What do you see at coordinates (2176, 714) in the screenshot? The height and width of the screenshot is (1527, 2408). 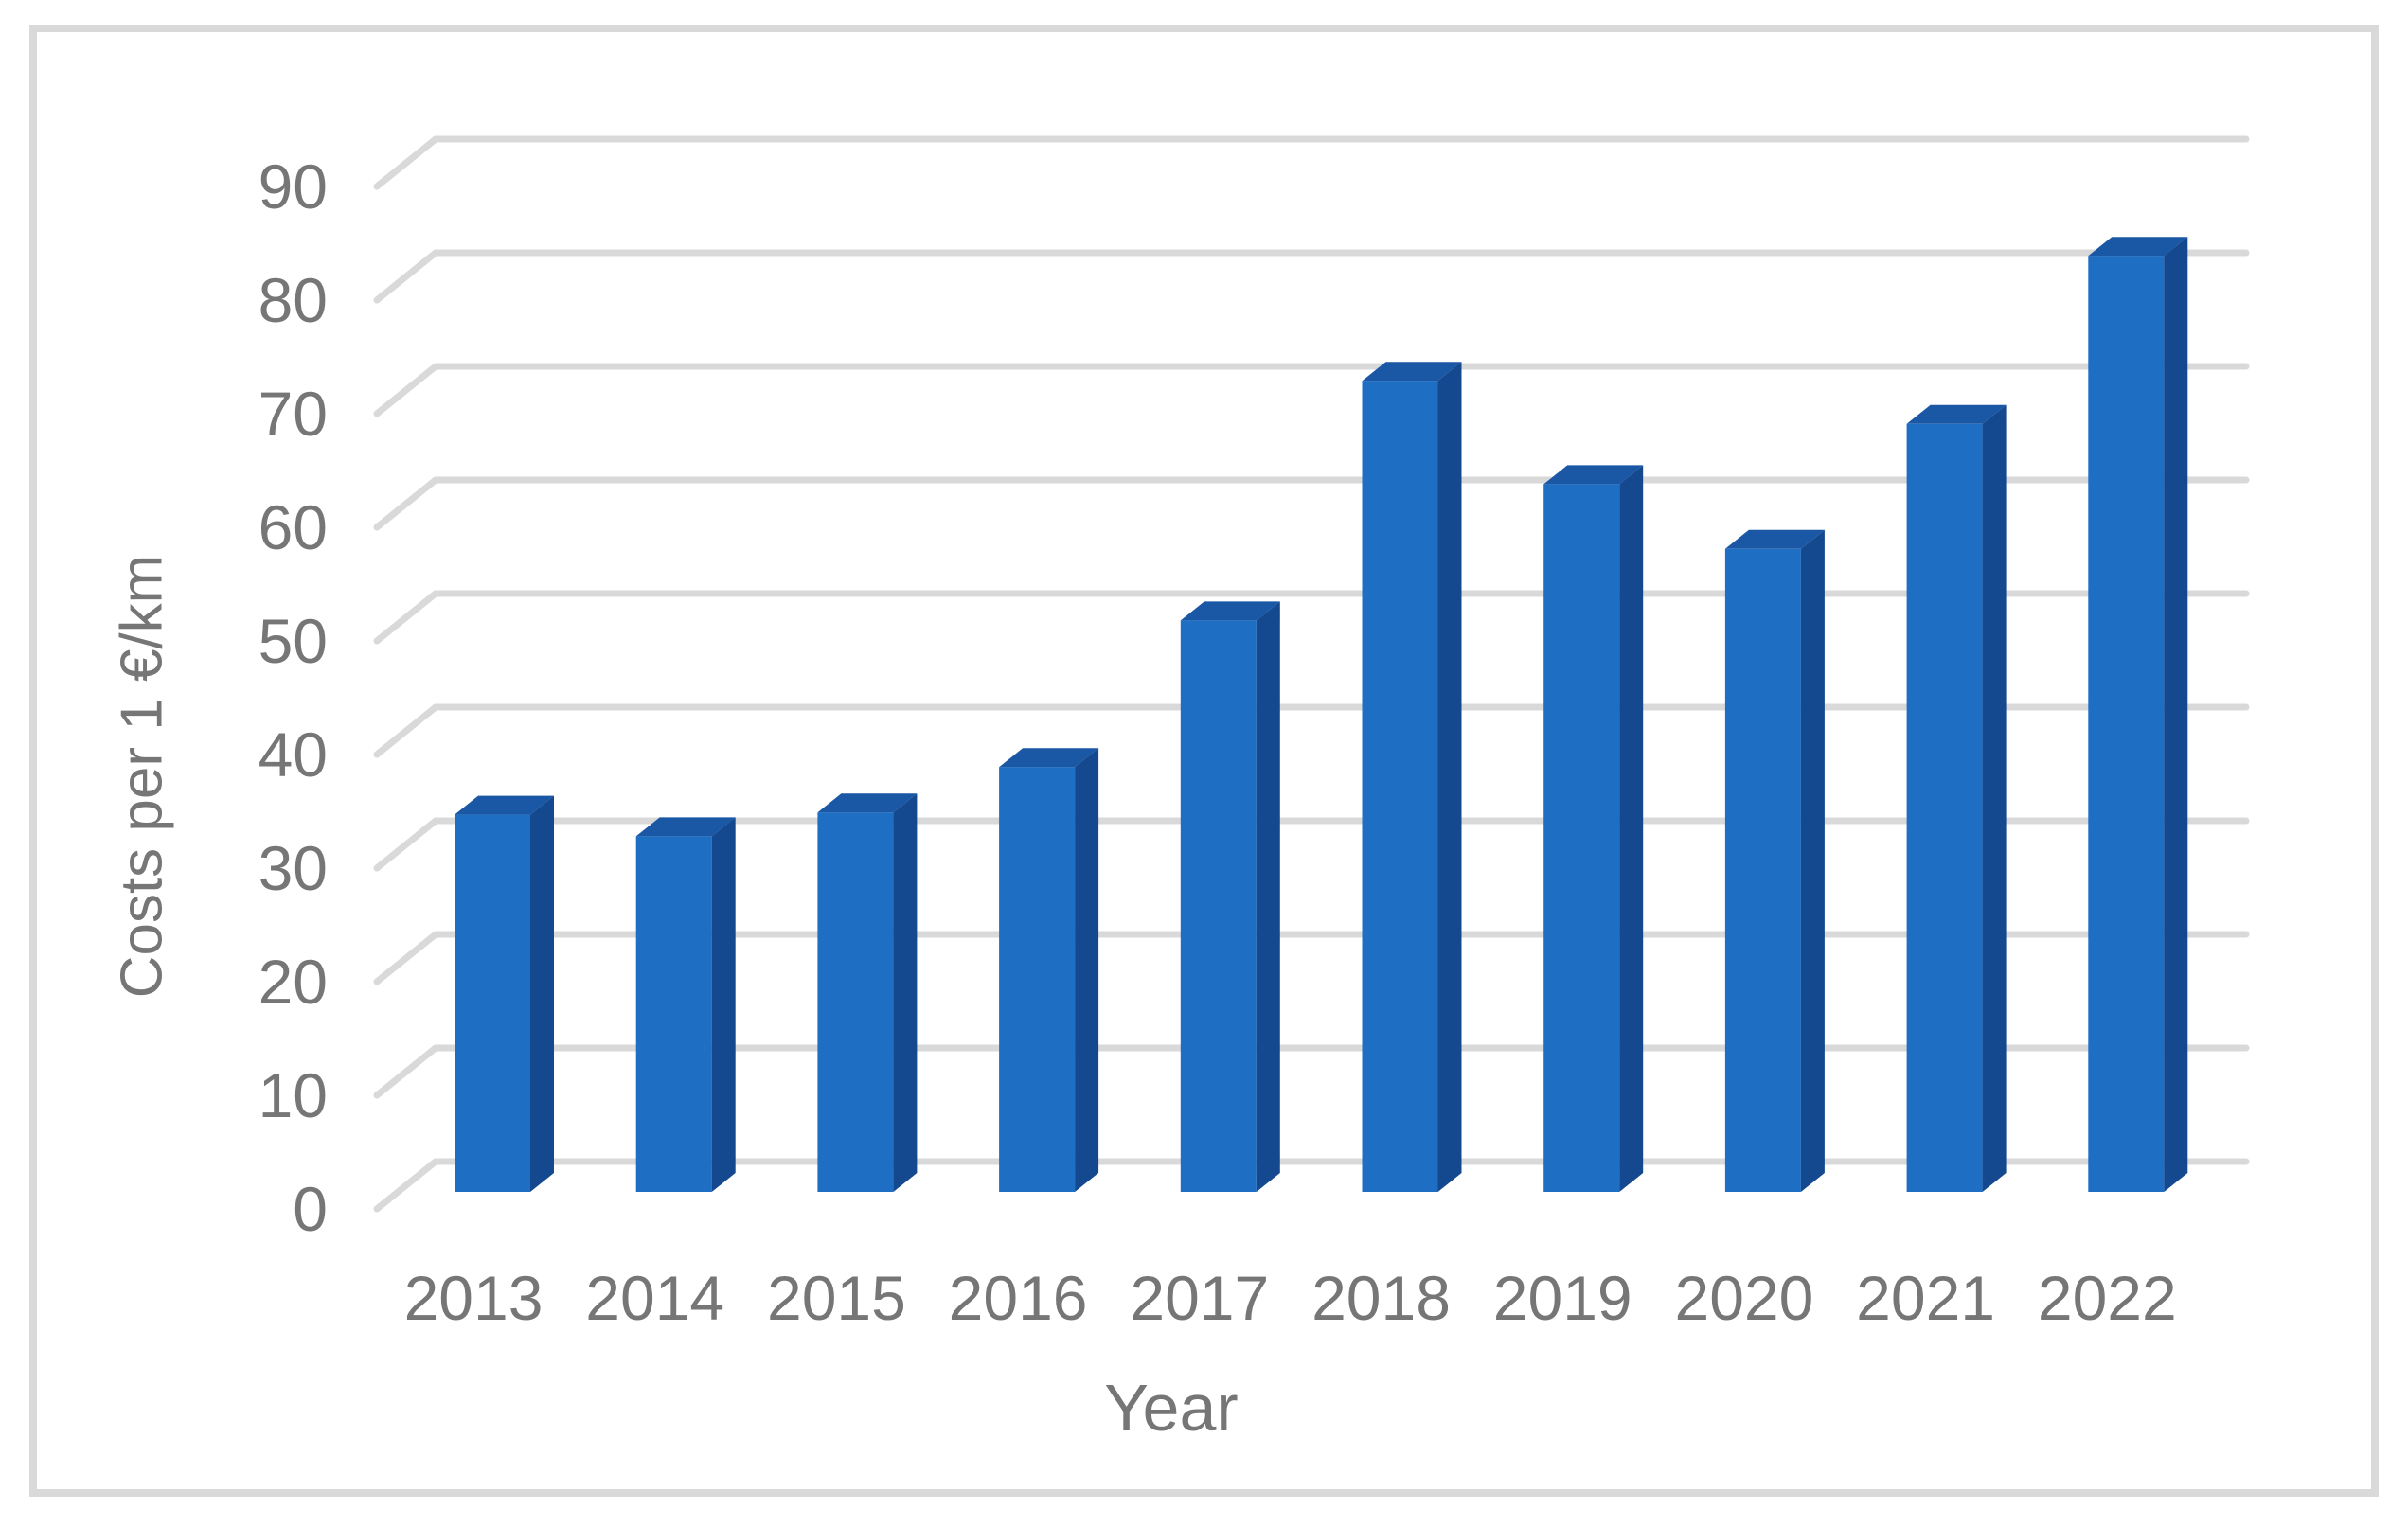 I see `bar-side-2022` at bounding box center [2176, 714].